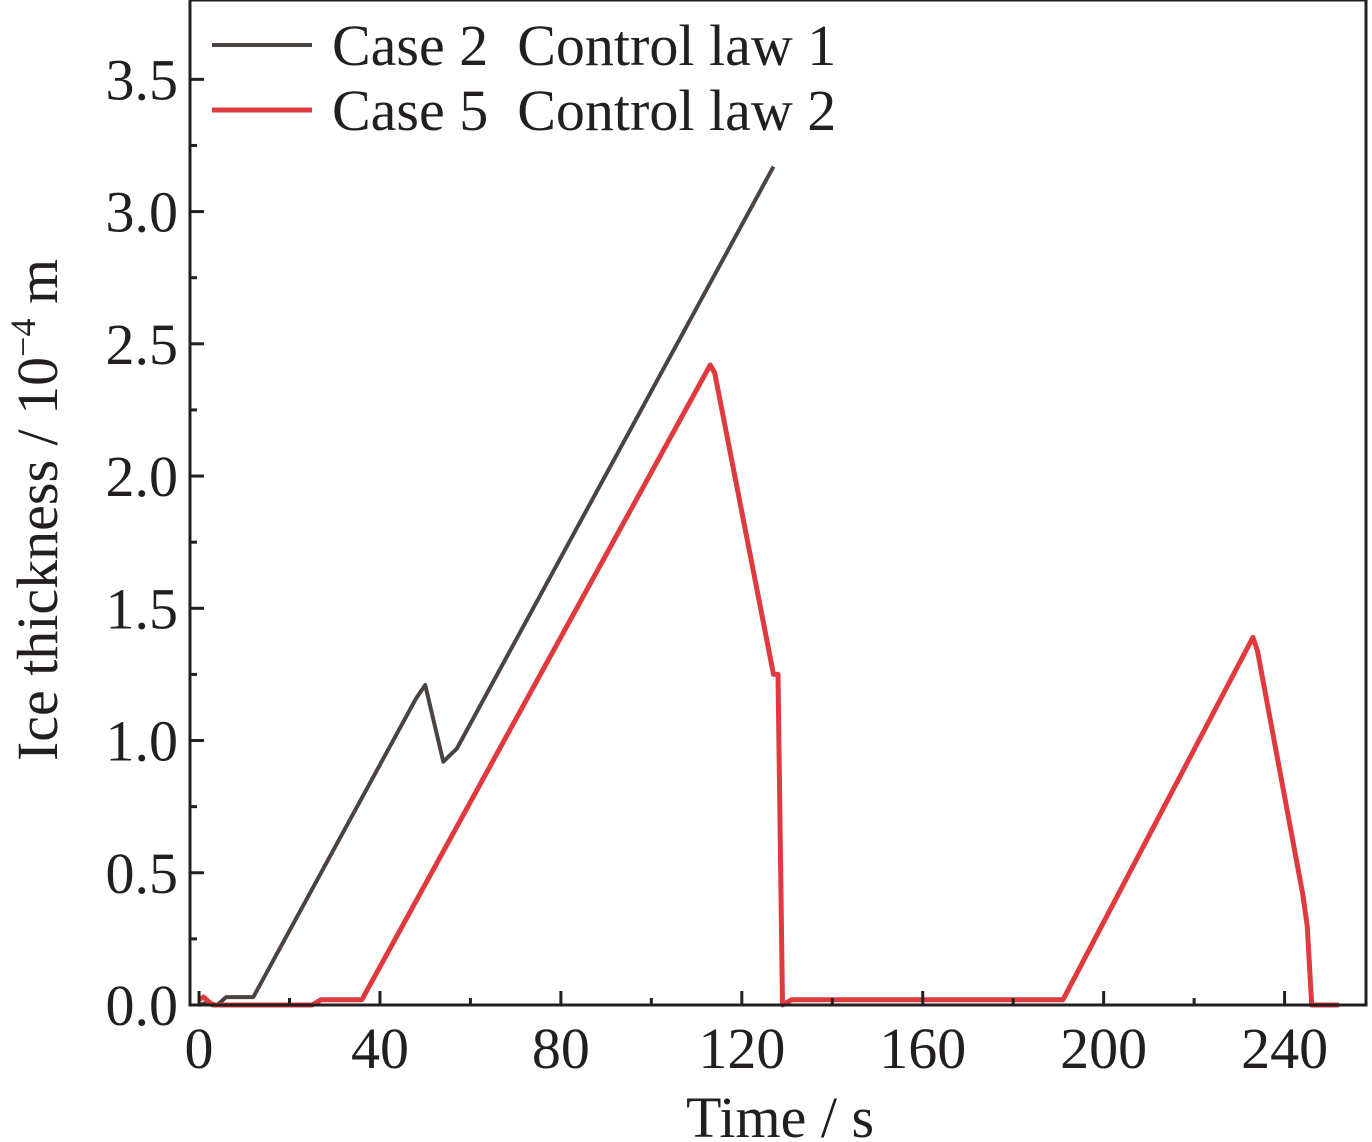 Image resolution: width=1372 pixels, height=1142 pixels. Describe the element at coordinates (37, 559) in the screenshot. I see `y-axis-title-prefix: Ice thickness / 10` at that location.